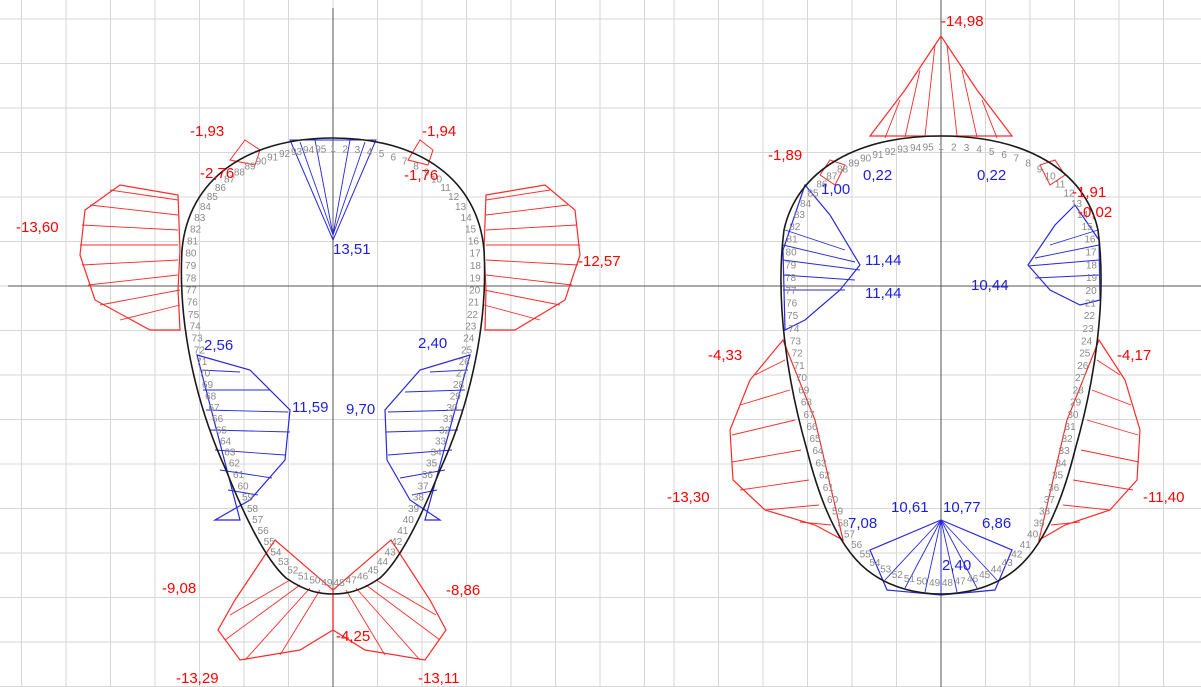  I want to click on label-red: -0,02, so click(1095, 212).